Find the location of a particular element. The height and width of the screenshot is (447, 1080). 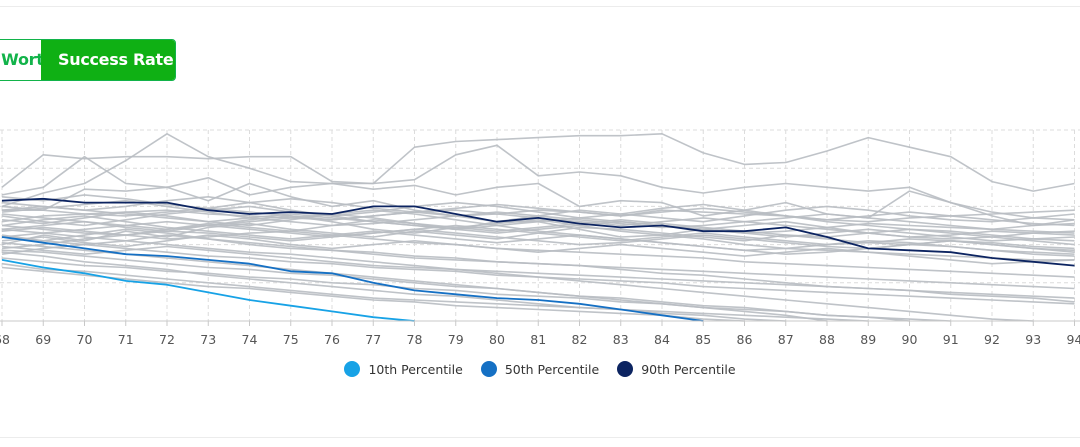

legend-dot-90th is located at coordinates (625, 369).